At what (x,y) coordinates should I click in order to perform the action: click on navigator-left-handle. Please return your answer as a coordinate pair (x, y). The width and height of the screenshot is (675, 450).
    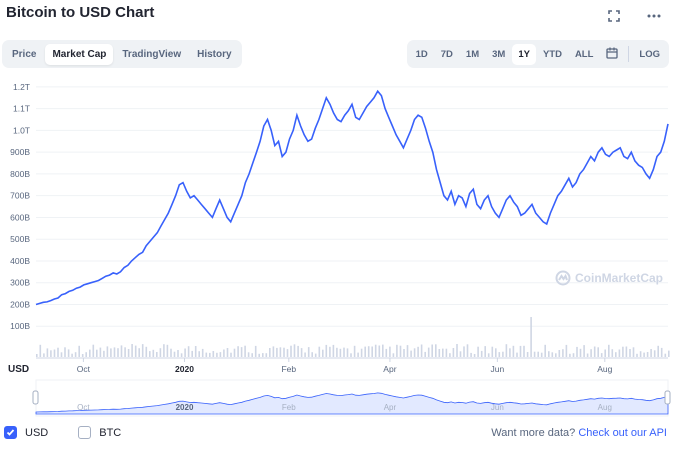
    Looking at the image, I should click on (35, 397).